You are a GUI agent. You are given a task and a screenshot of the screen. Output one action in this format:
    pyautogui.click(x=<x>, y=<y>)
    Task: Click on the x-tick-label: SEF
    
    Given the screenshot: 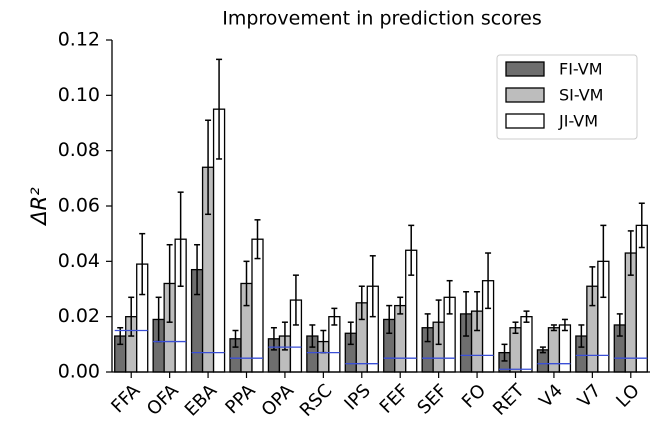 What is the action you would take?
    pyautogui.click(x=432, y=399)
    